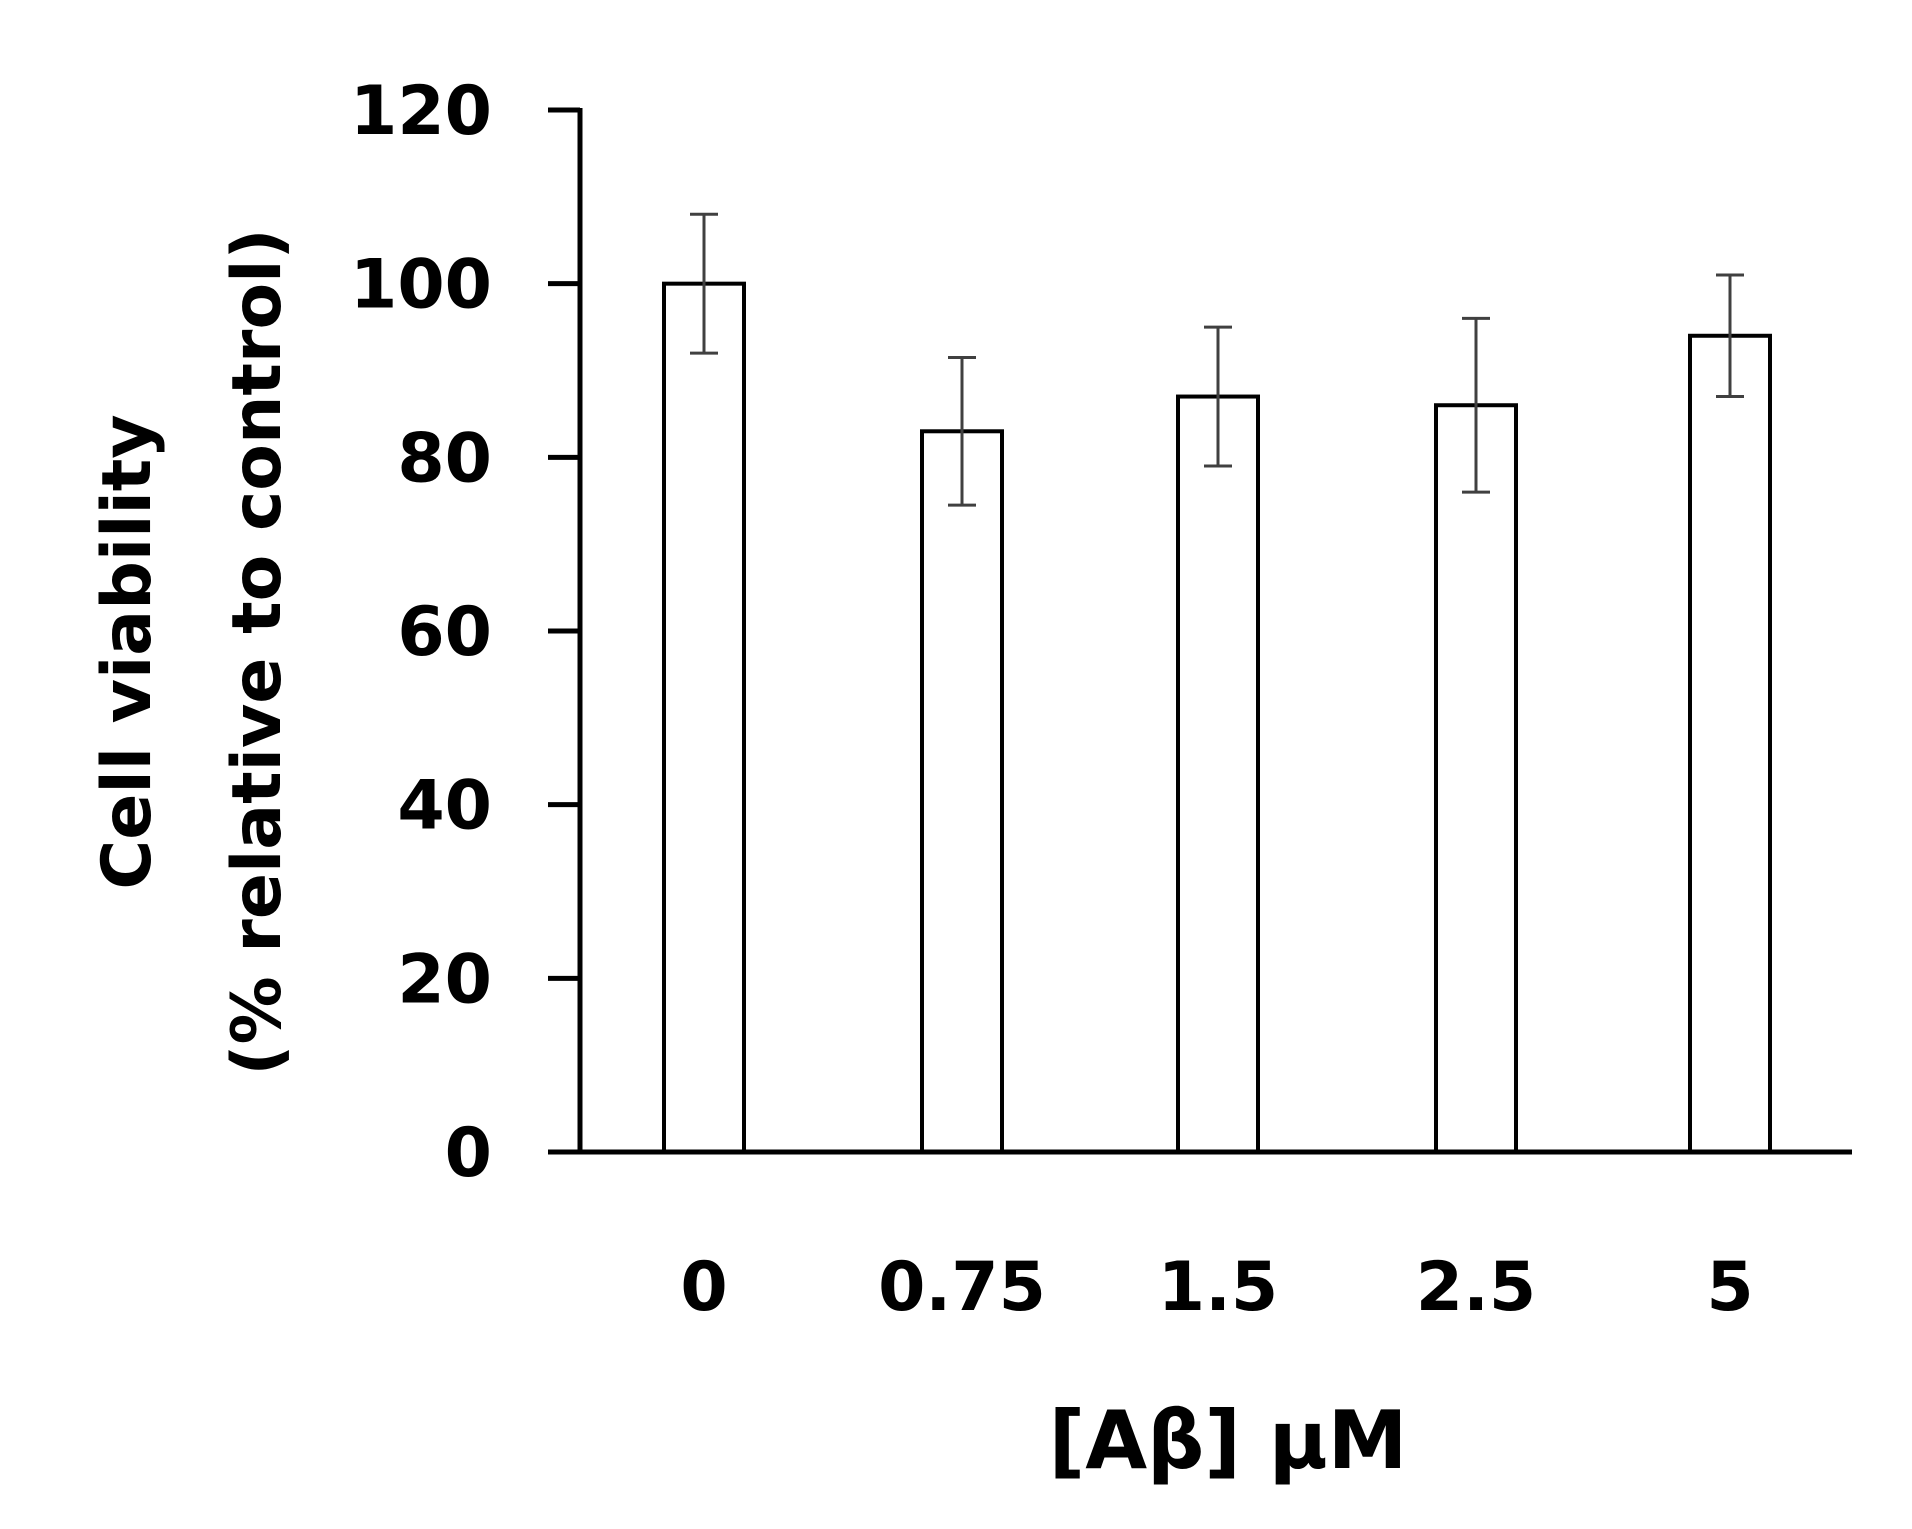 The width and height of the screenshot is (1912, 1529). I want to click on y-tick-label-60: 60, so click(444, 632).